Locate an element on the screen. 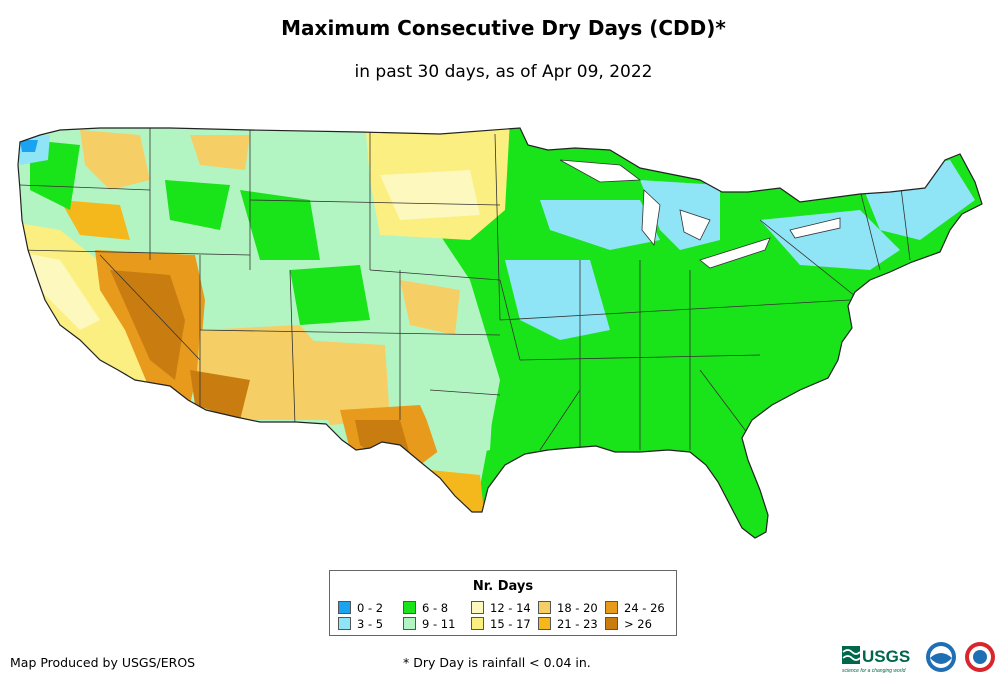 This screenshot has width=1007, height=691. legend-label: 6 - 8 is located at coordinates (435, 608).